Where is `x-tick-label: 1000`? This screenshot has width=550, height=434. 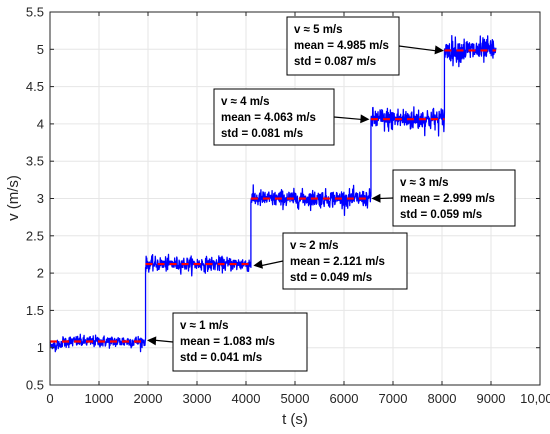 x-tick-label: 1000 is located at coordinates (99, 398).